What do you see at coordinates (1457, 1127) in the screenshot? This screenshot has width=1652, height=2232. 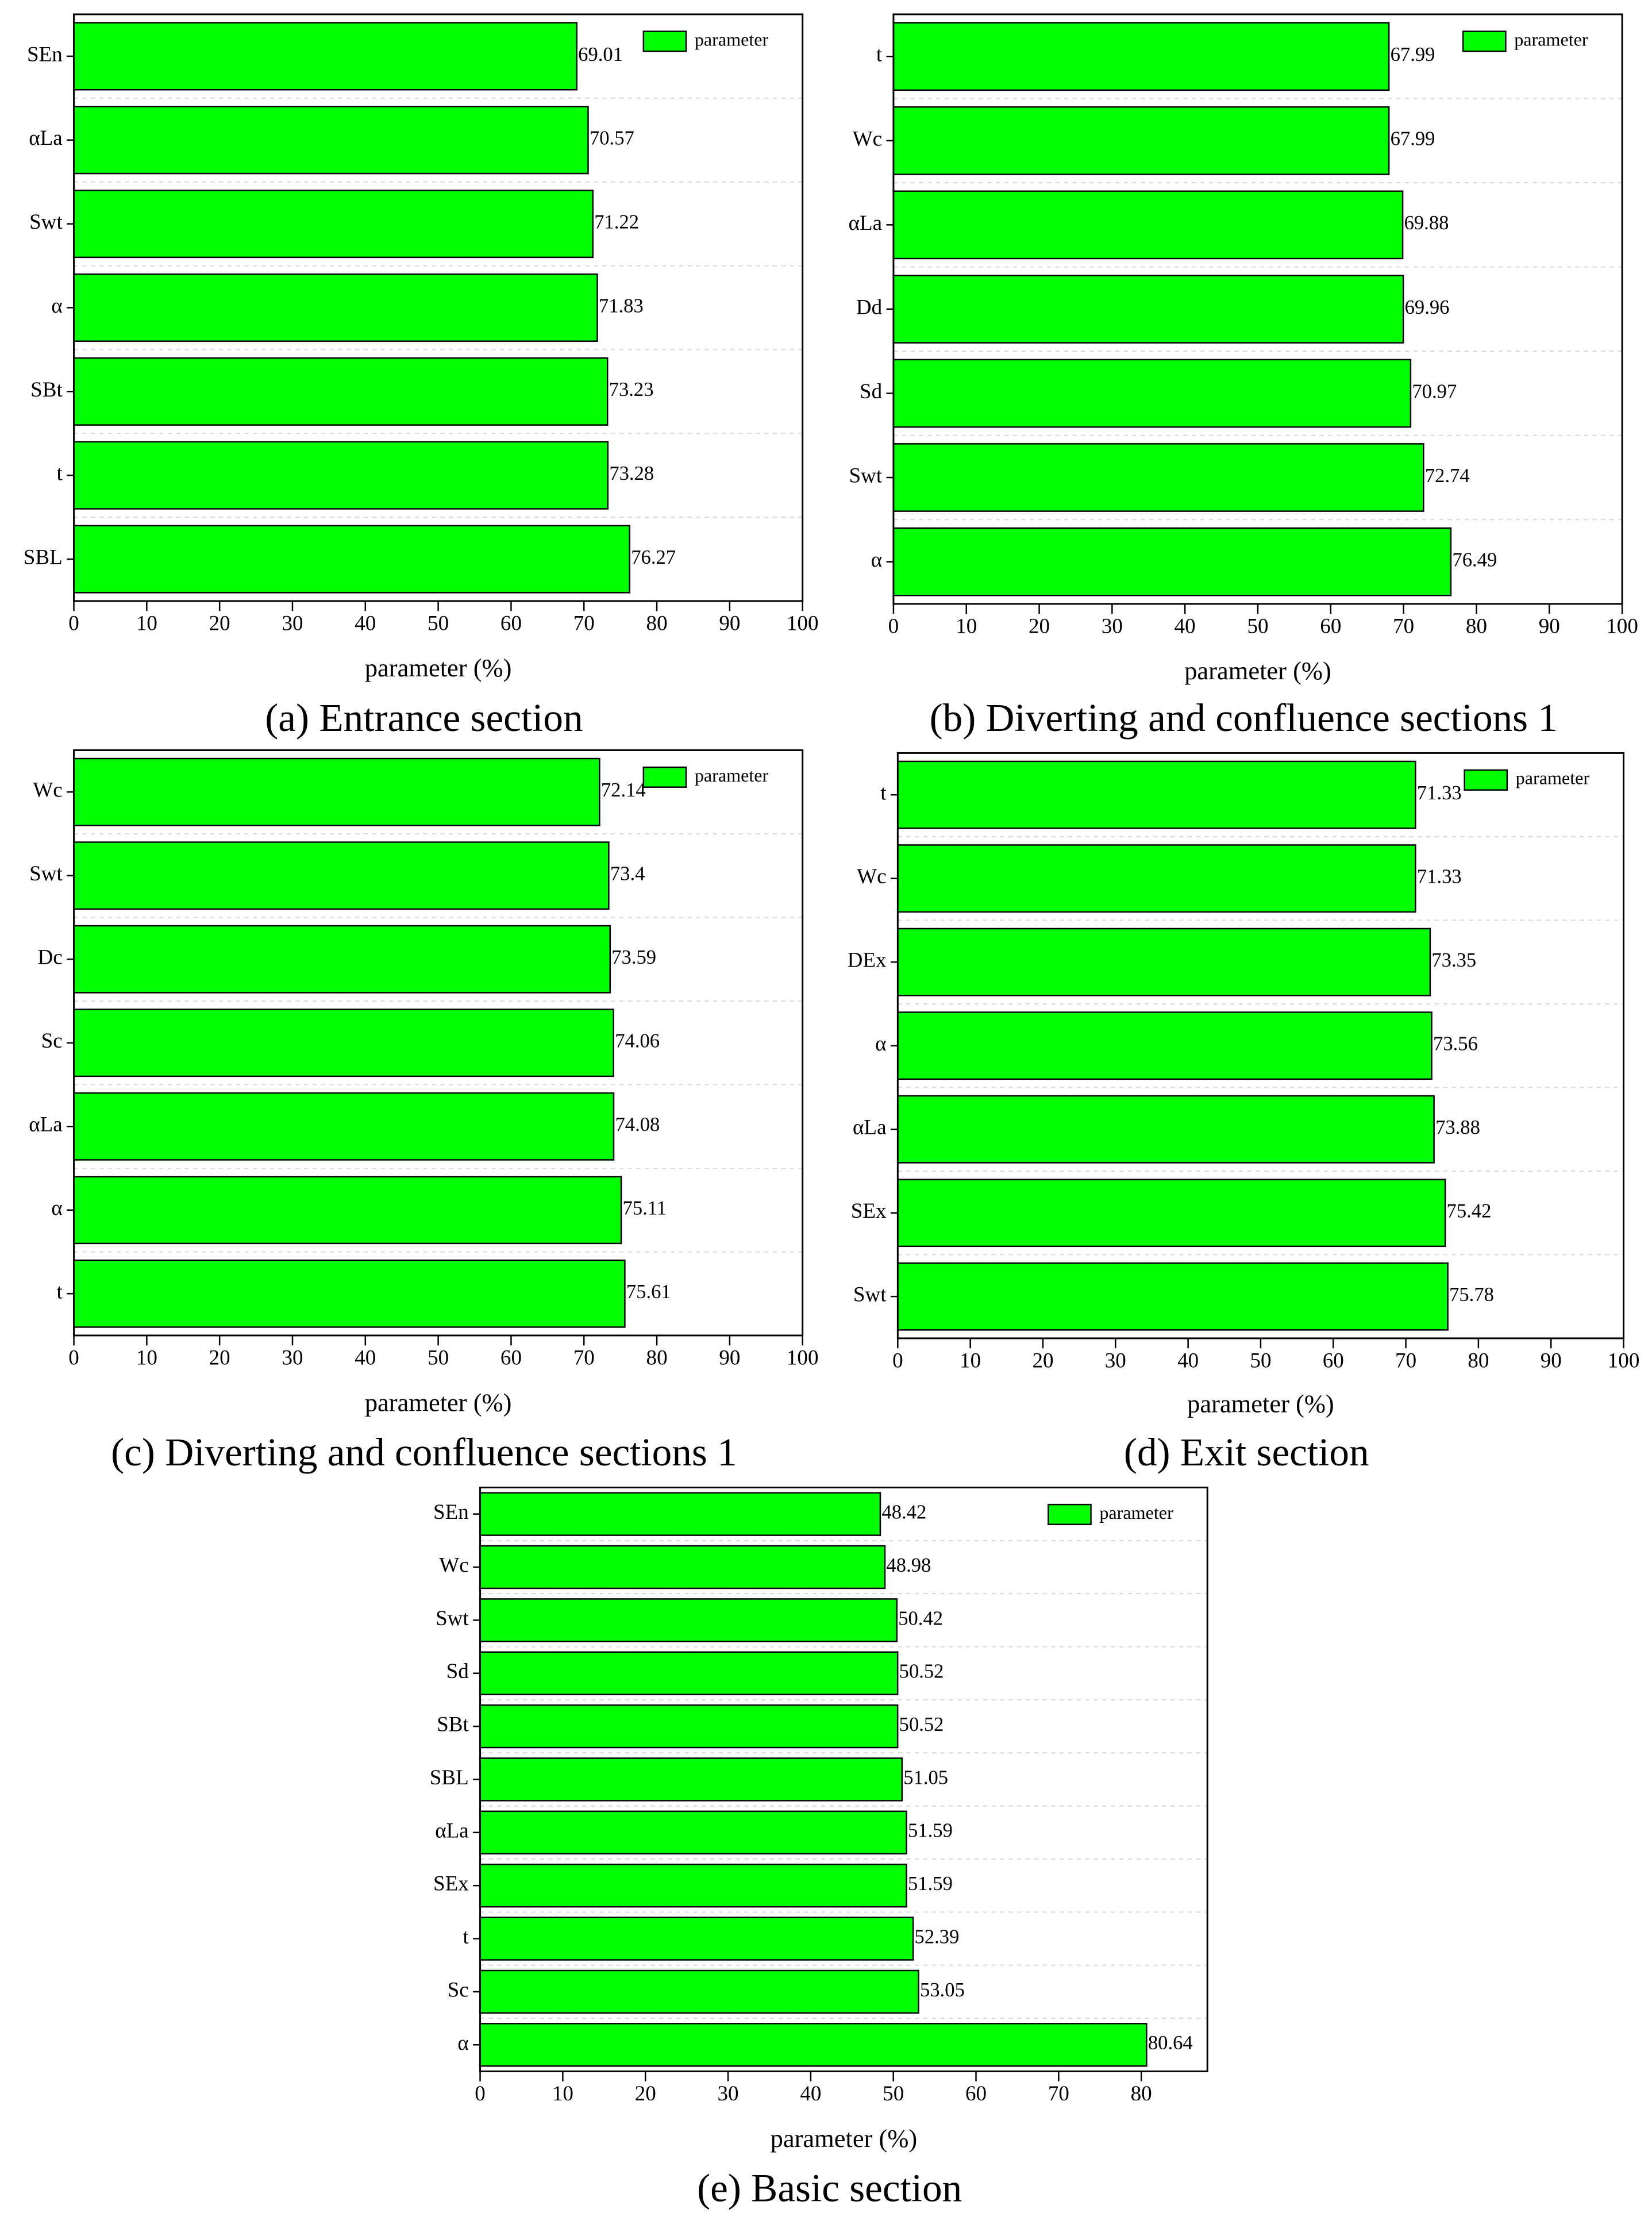 I see `data-label: 73.88` at bounding box center [1457, 1127].